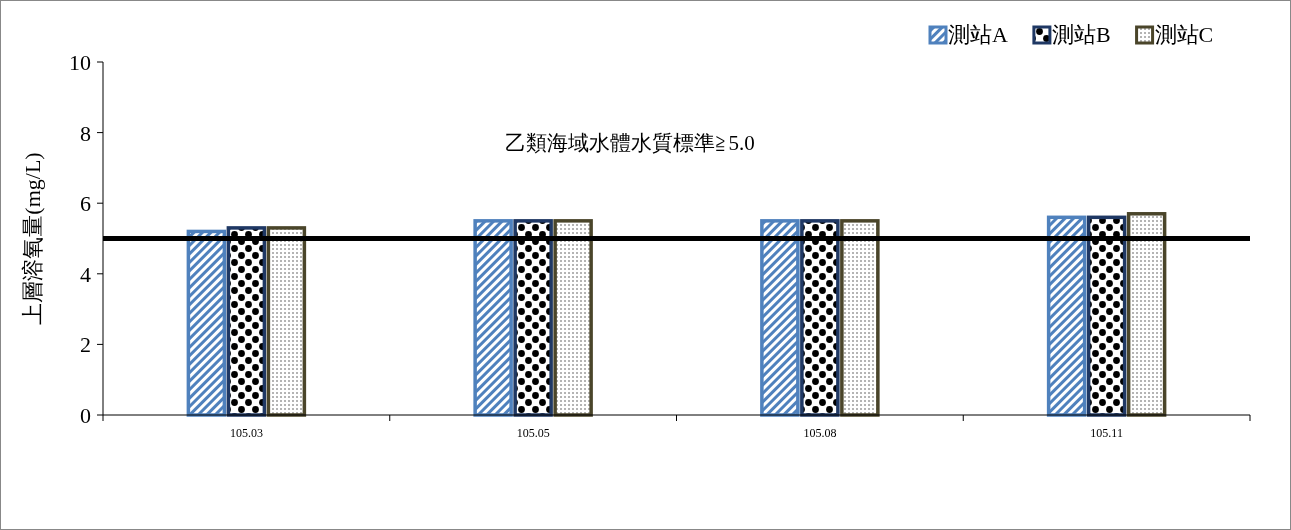 This screenshot has height=530, width=1291. Describe the element at coordinates (1106, 433) in the screenshot. I see `x-tick-label: 105.11` at that location.